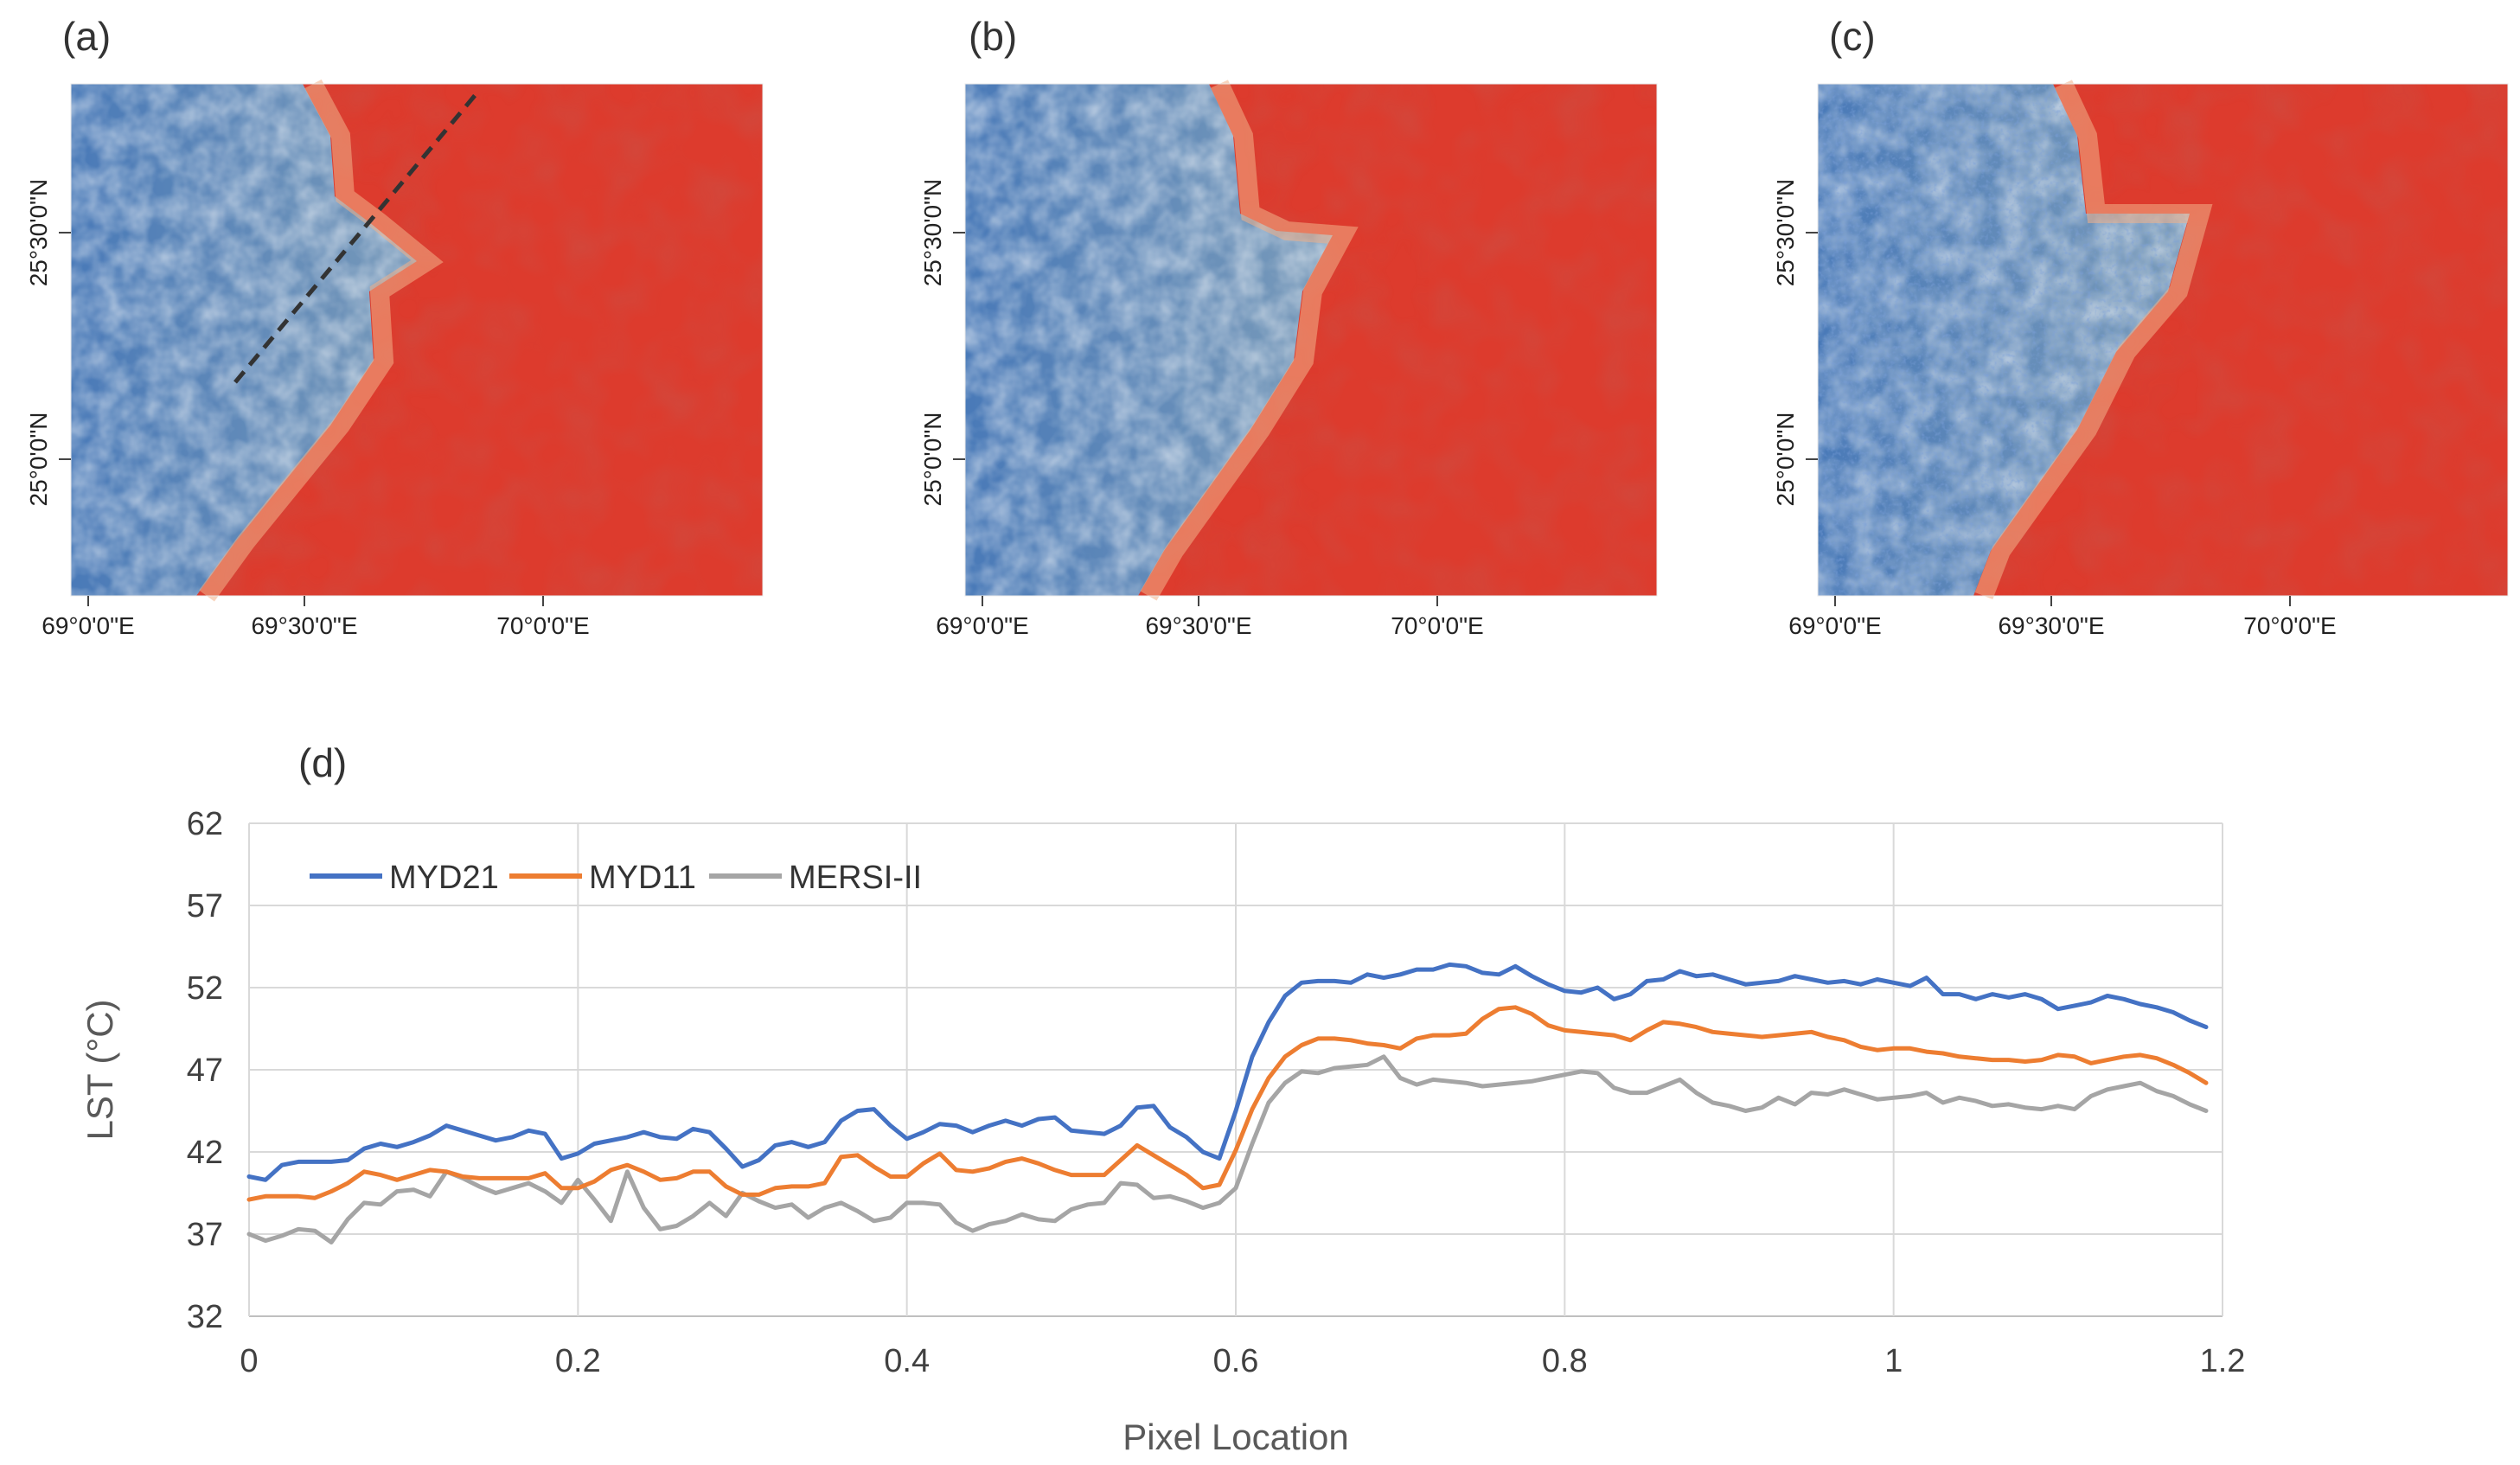 This screenshot has height=1465, width=2520. I want to click on x-axis-title: Pixel Location, so click(1235, 1437).